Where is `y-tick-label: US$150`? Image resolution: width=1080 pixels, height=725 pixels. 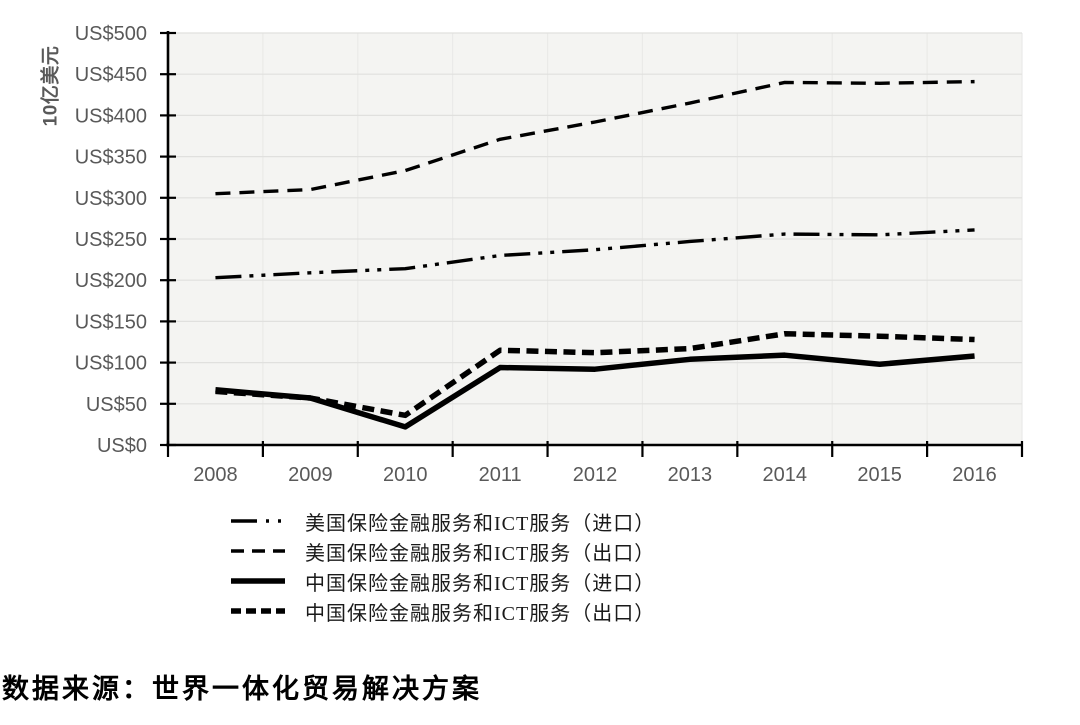 y-tick-label: US$150 is located at coordinates (111, 322).